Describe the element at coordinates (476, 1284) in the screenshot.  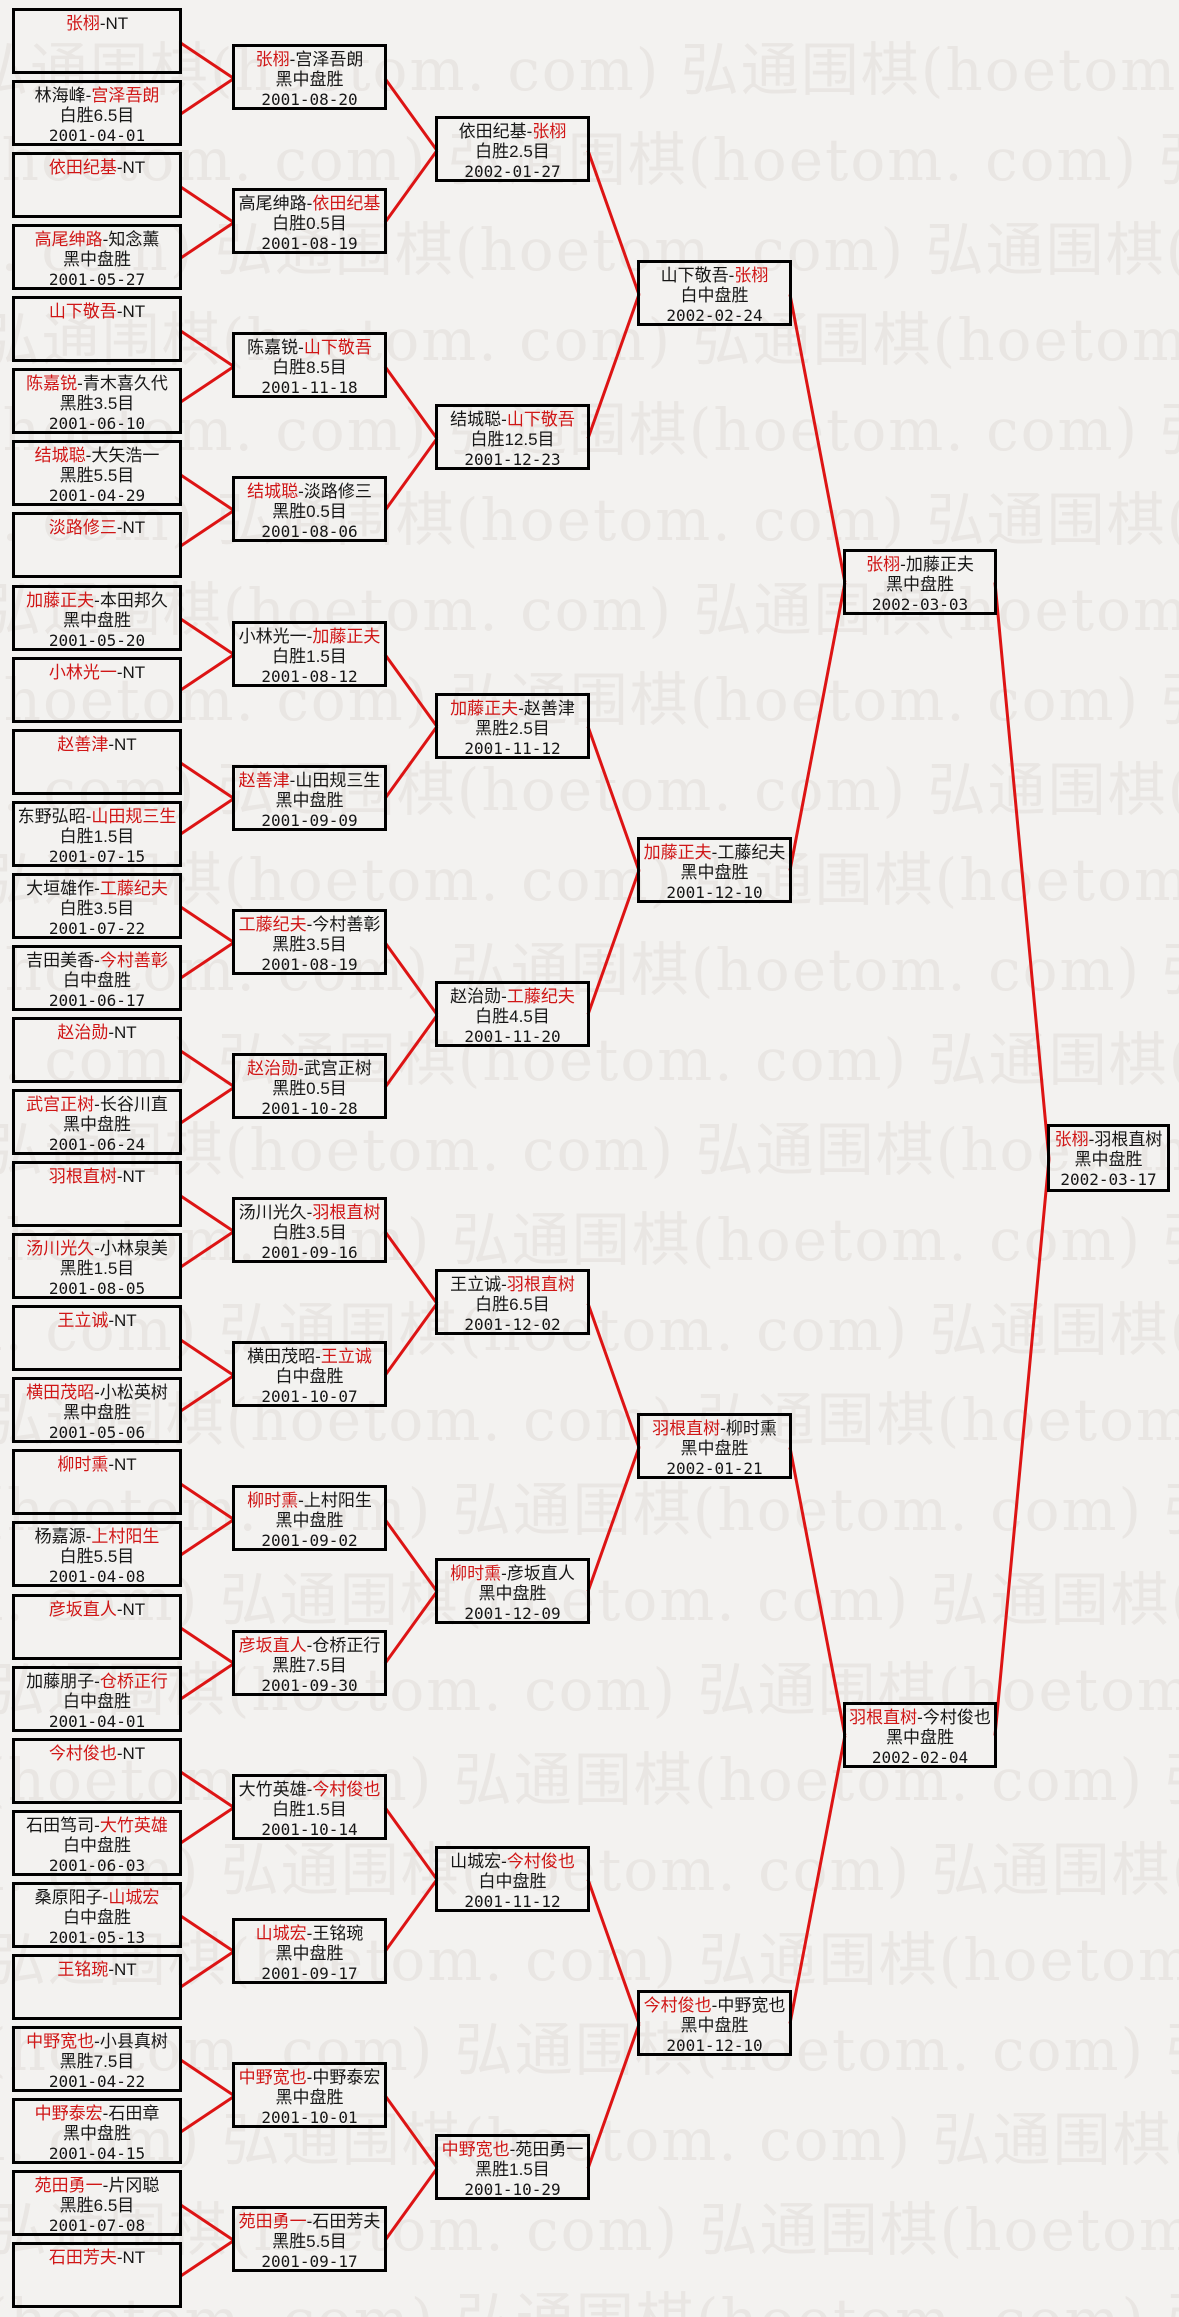
I see `player-name: 王立诚` at that location.